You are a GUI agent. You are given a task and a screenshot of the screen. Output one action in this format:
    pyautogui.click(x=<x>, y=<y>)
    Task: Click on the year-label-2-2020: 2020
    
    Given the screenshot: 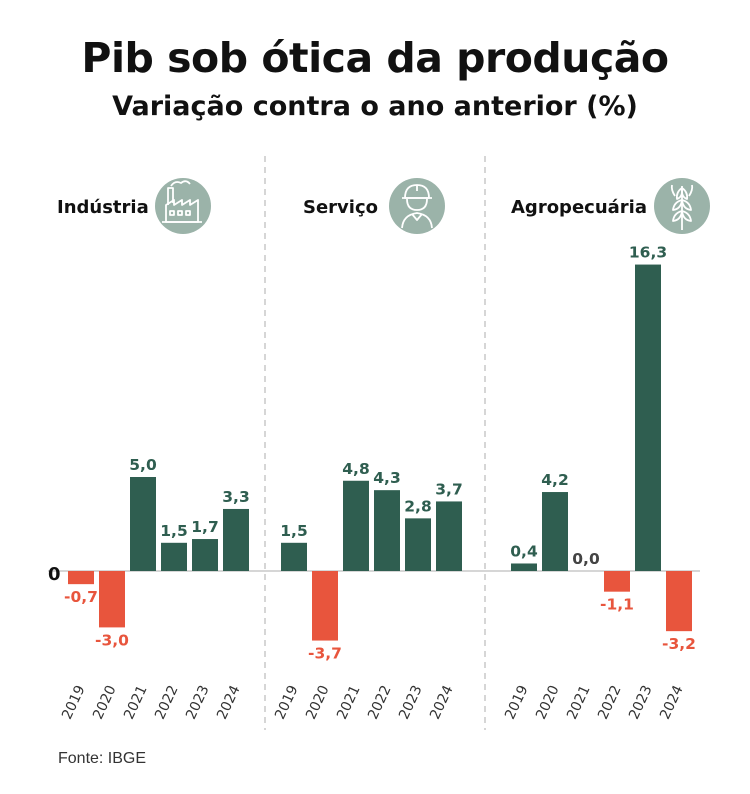 What is the action you would take?
    pyautogui.click(x=548, y=702)
    